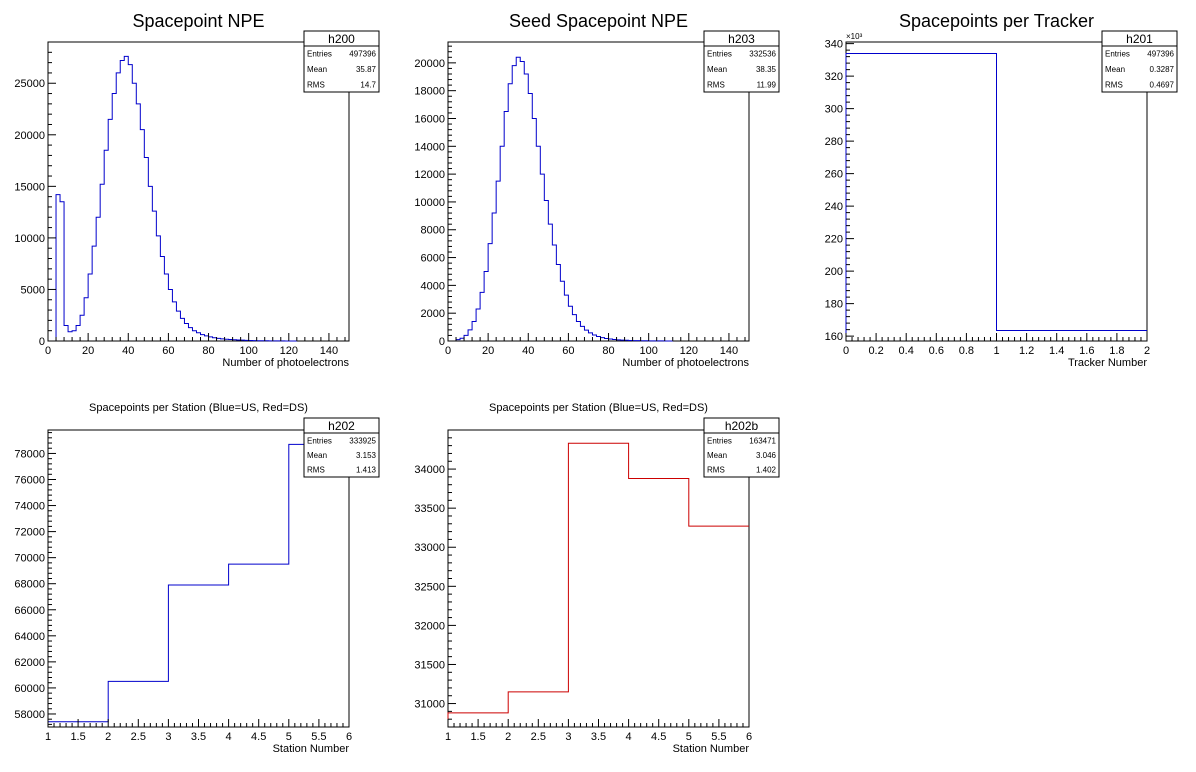 The height and width of the screenshot is (772, 1196). I want to click on y-tick-label: 240, so click(834, 207).